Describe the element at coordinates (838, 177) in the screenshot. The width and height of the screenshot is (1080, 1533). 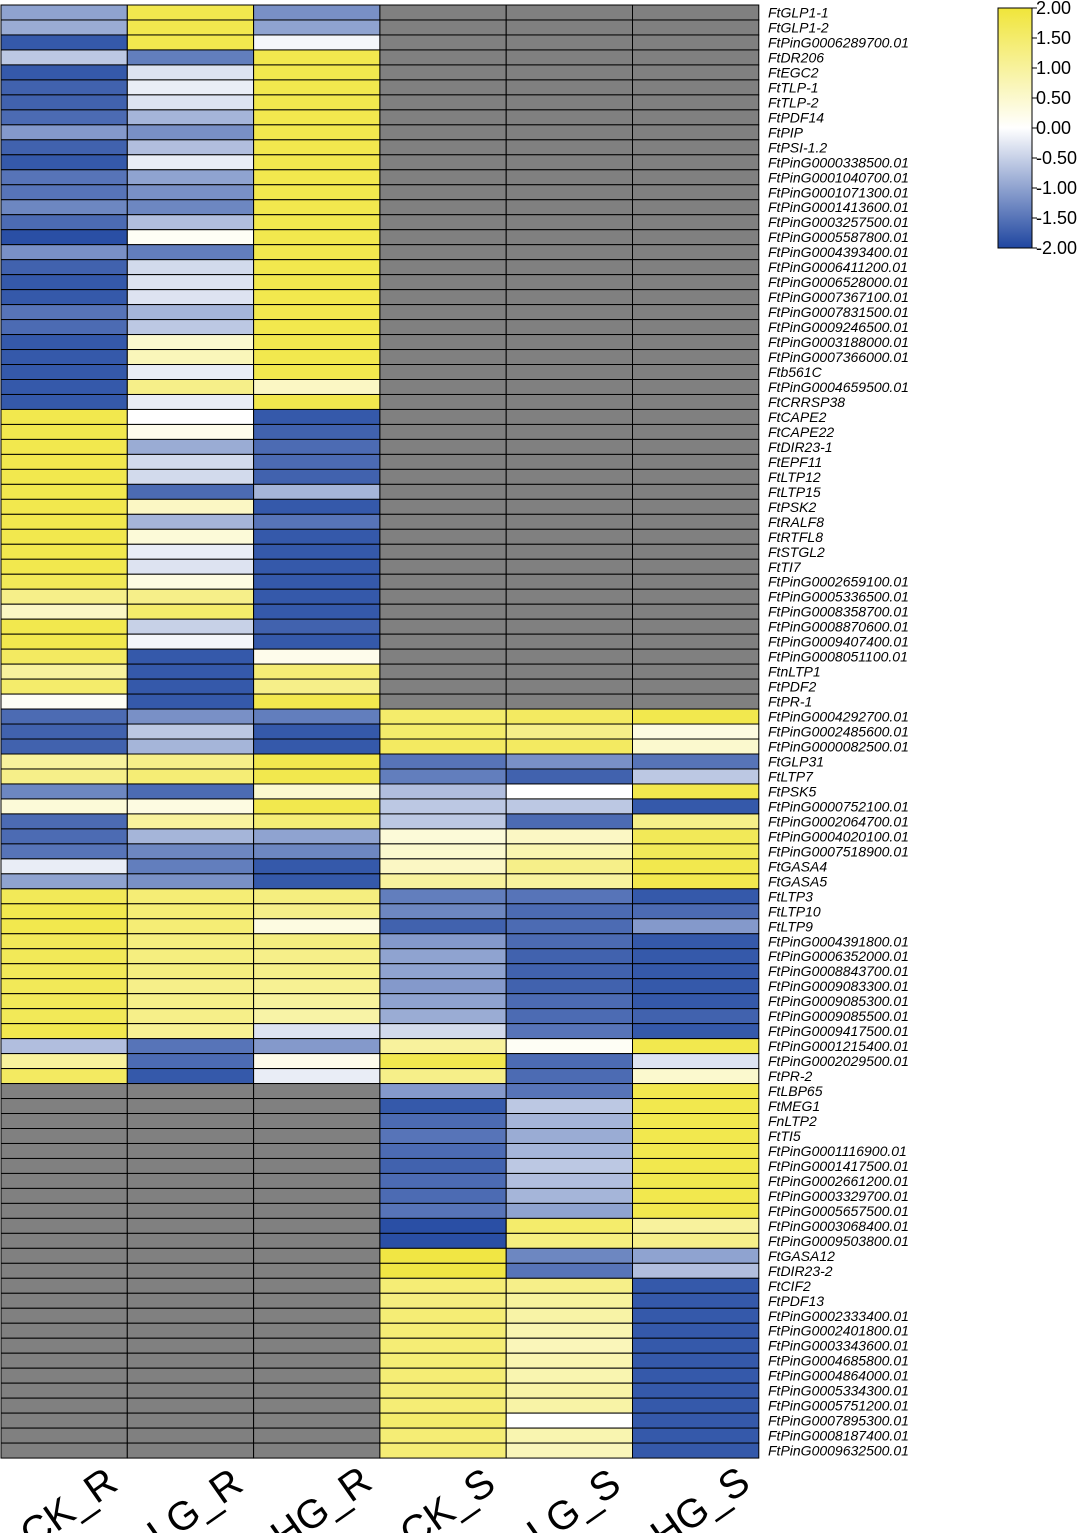
I see `gene-label: FtPinG0001040700.01` at that location.